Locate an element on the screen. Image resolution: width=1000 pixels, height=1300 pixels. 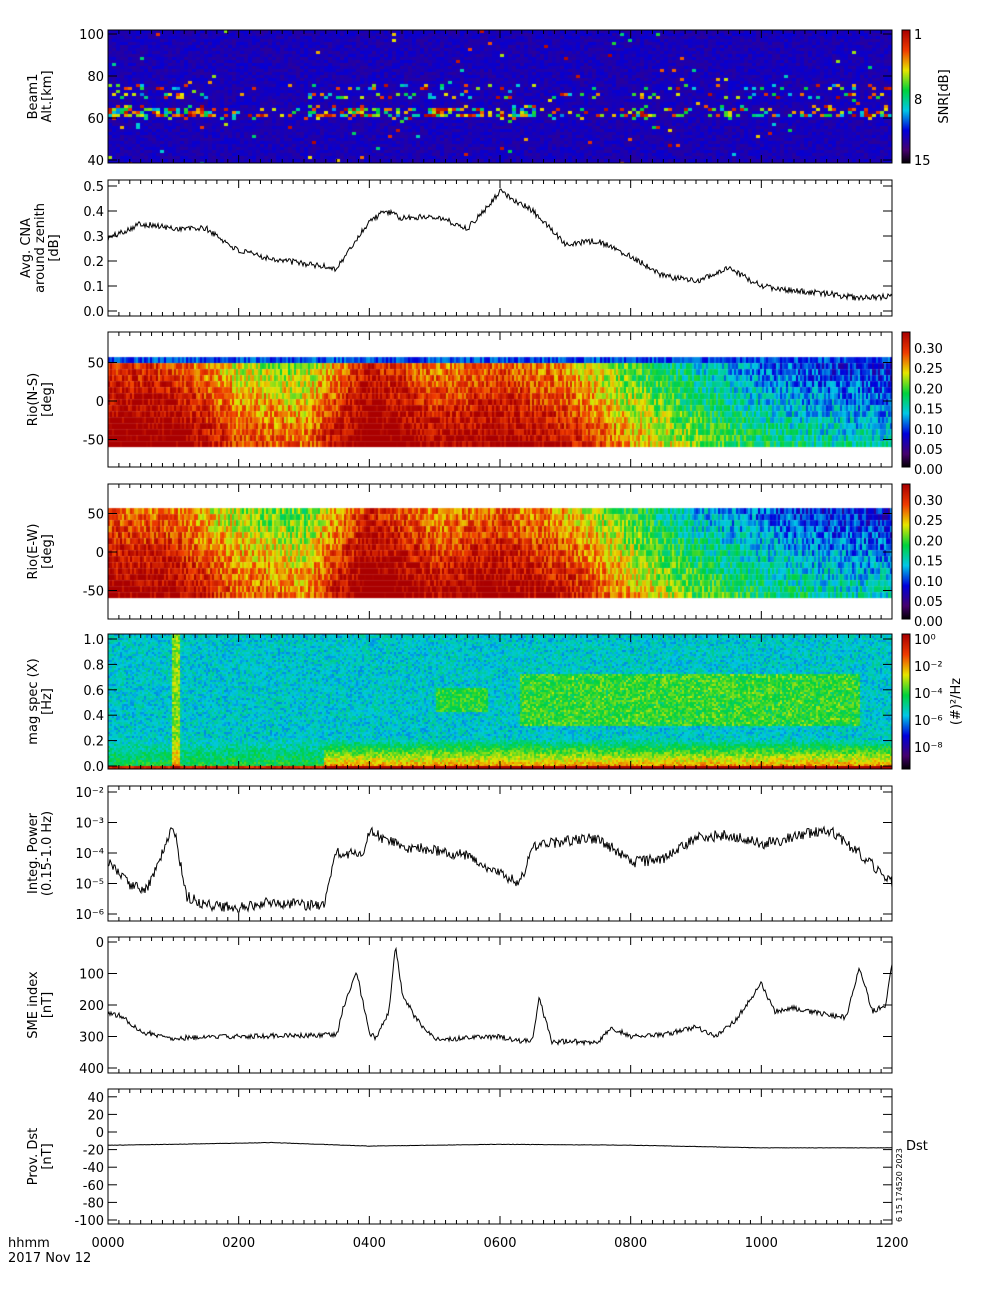
panel-8: 40 20 0 -20 -40 -60 -80 -100 Prov. Dst [nT] is located at coordinates (459, 1158).